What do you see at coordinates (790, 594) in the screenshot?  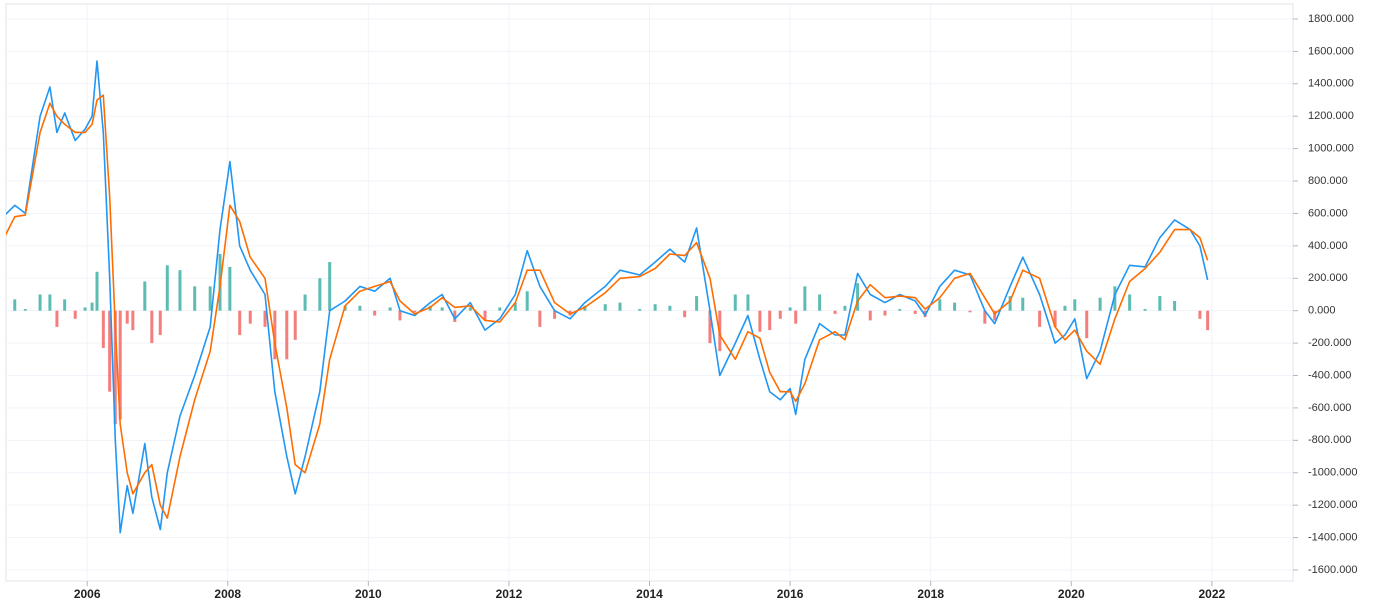 I see `x-tick-label: 2016` at bounding box center [790, 594].